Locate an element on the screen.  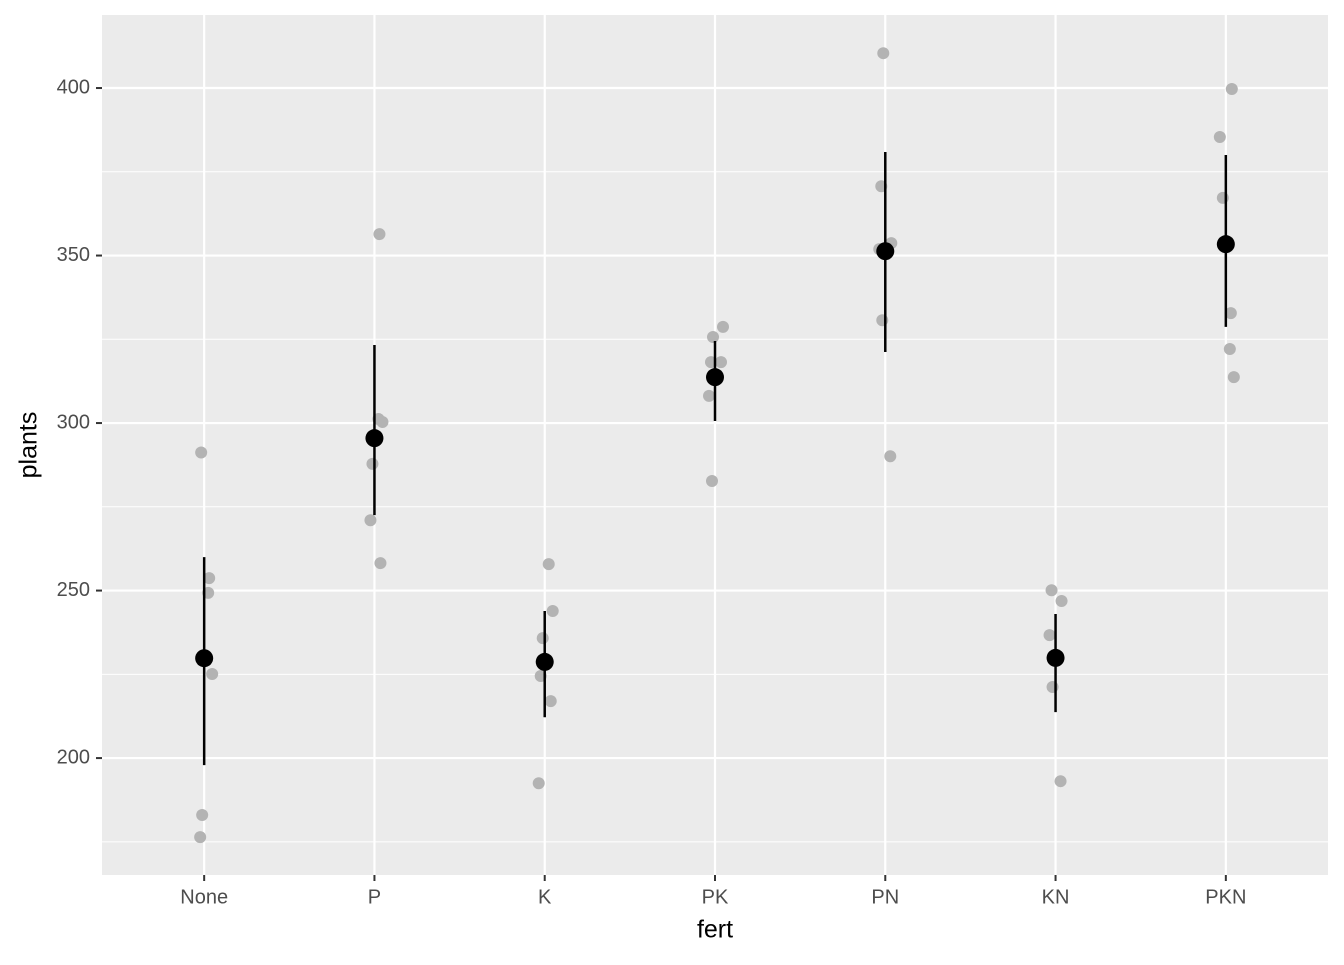
x-tick-label: PK is located at coordinates (715, 897).